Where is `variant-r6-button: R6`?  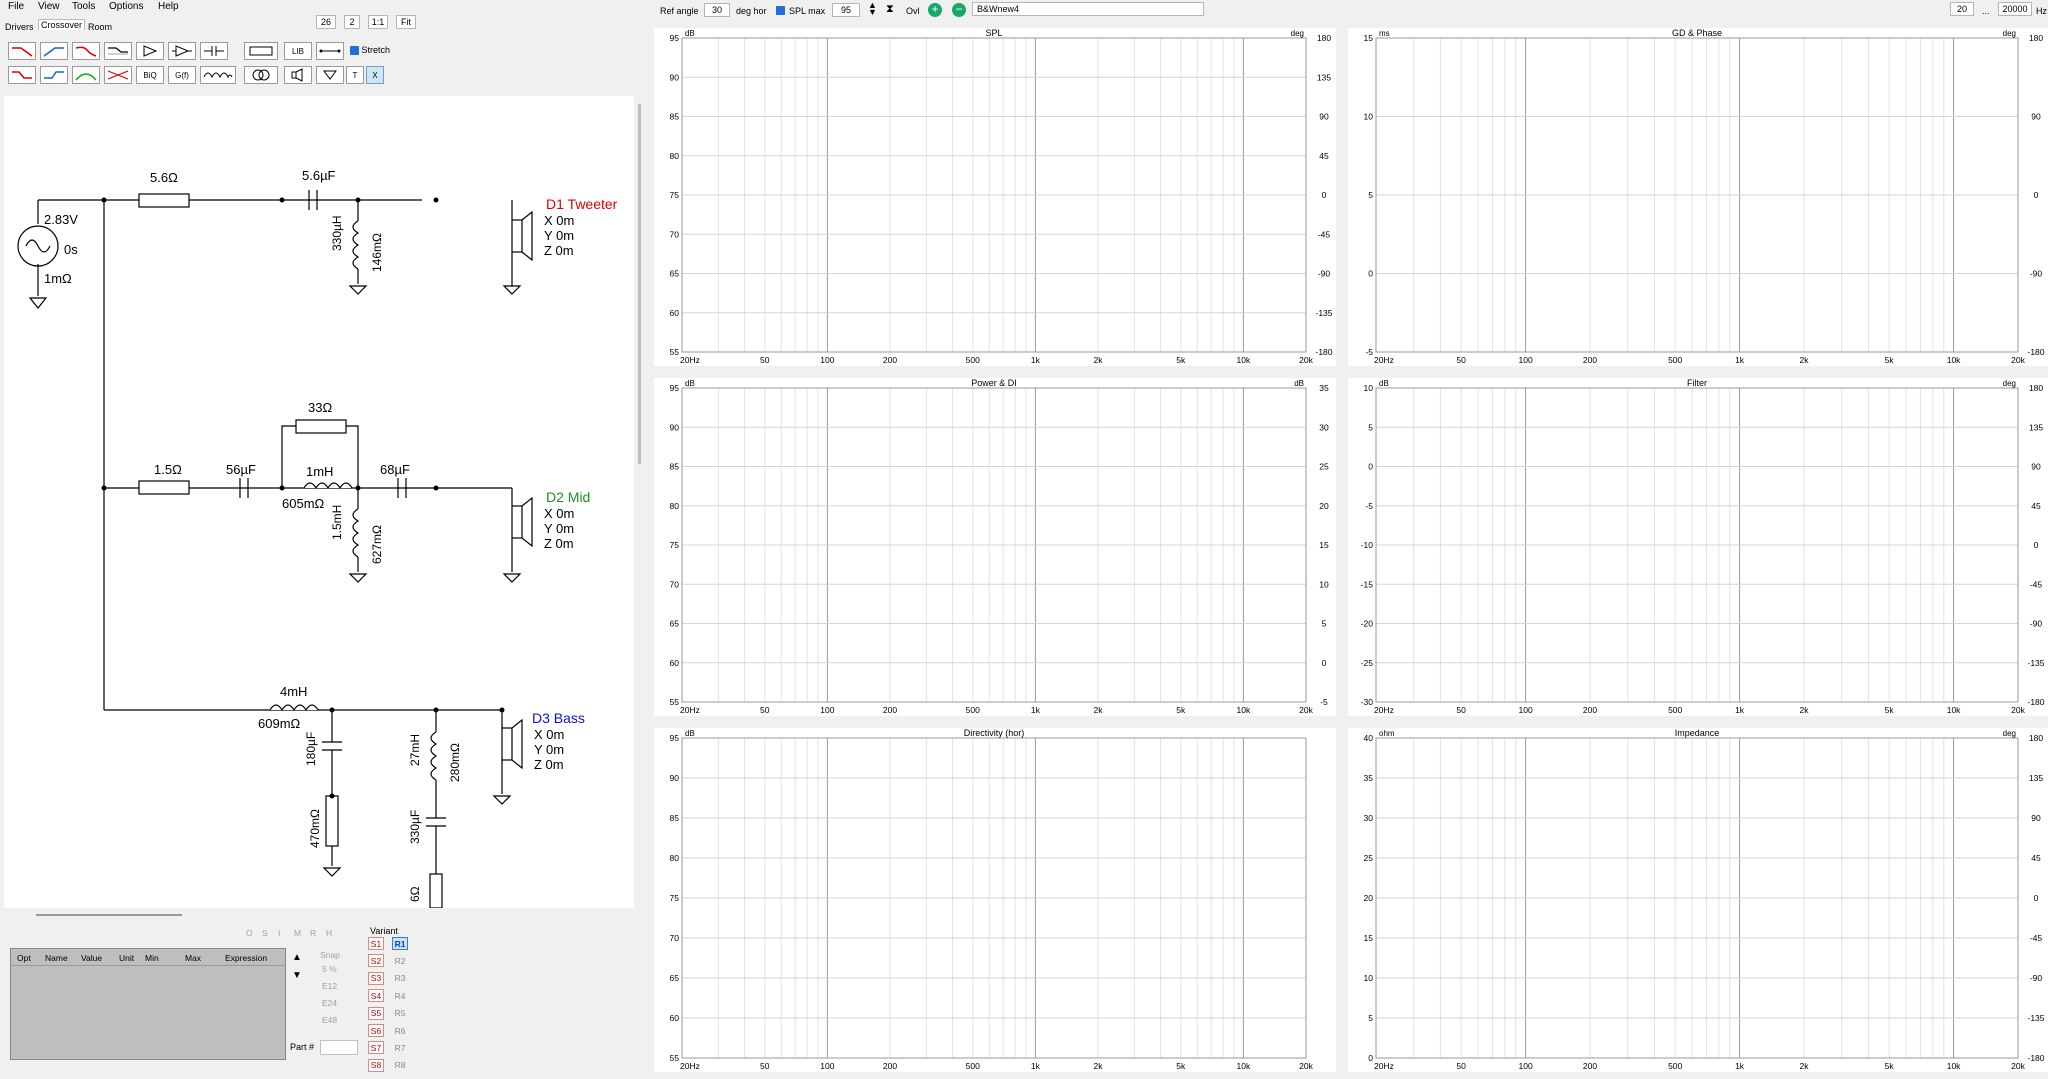 variant-r6-button: R6 is located at coordinates (400, 1030).